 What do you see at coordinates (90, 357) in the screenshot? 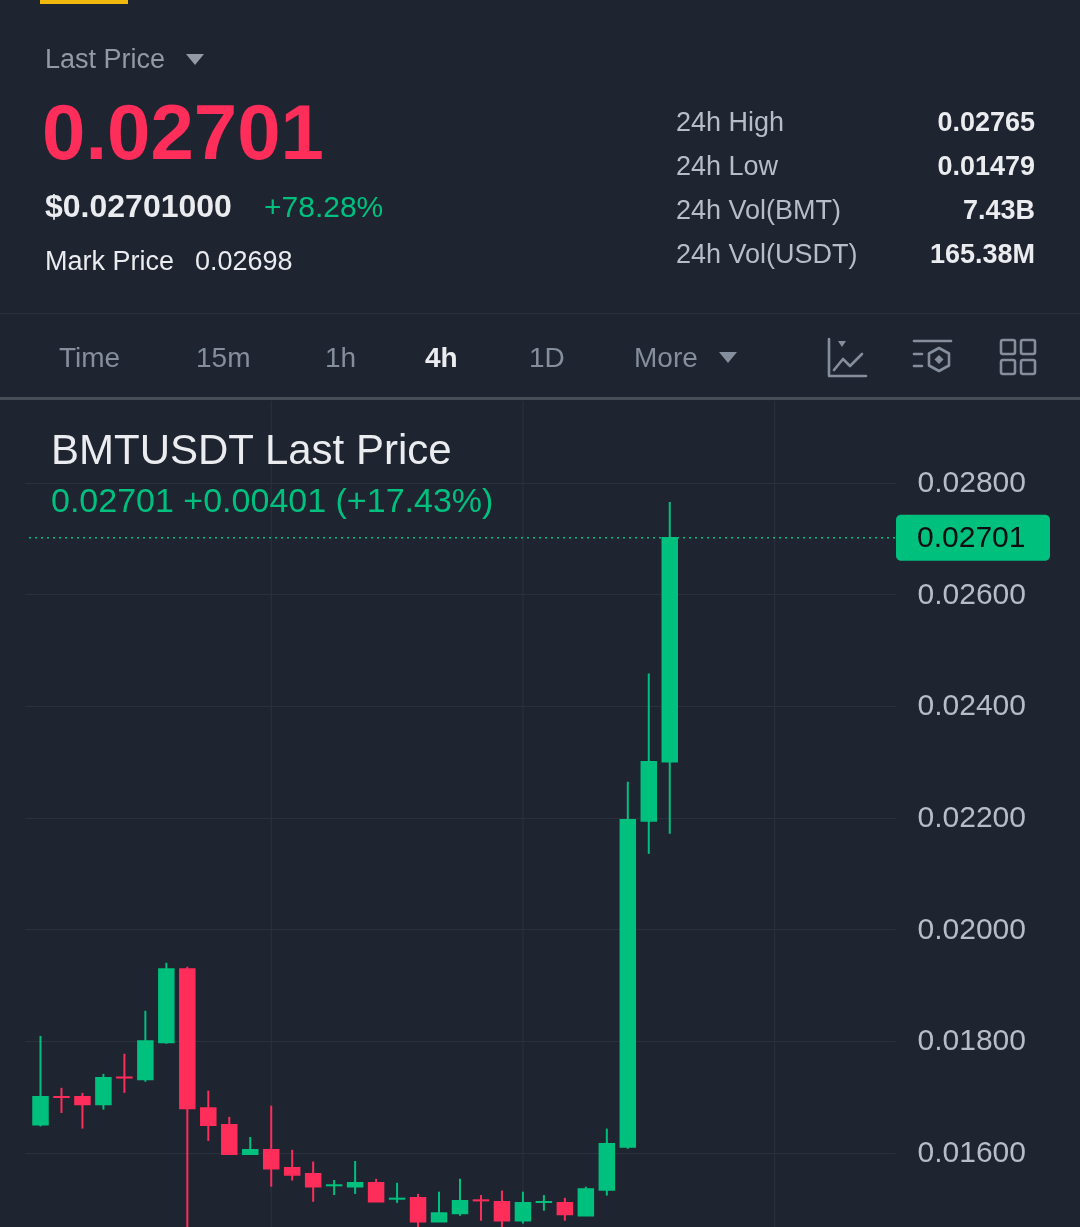
I see `text: Time` at bounding box center [90, 357].